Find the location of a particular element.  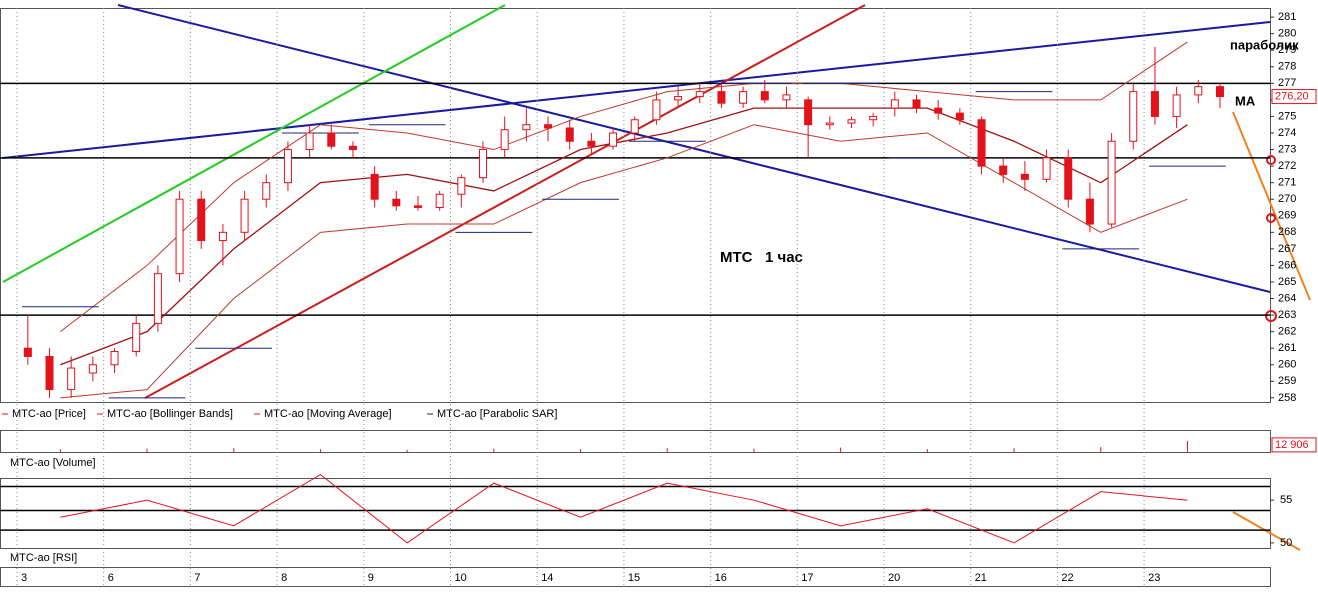

y-tick-label: 259 is located at coordinates (1287, 381).